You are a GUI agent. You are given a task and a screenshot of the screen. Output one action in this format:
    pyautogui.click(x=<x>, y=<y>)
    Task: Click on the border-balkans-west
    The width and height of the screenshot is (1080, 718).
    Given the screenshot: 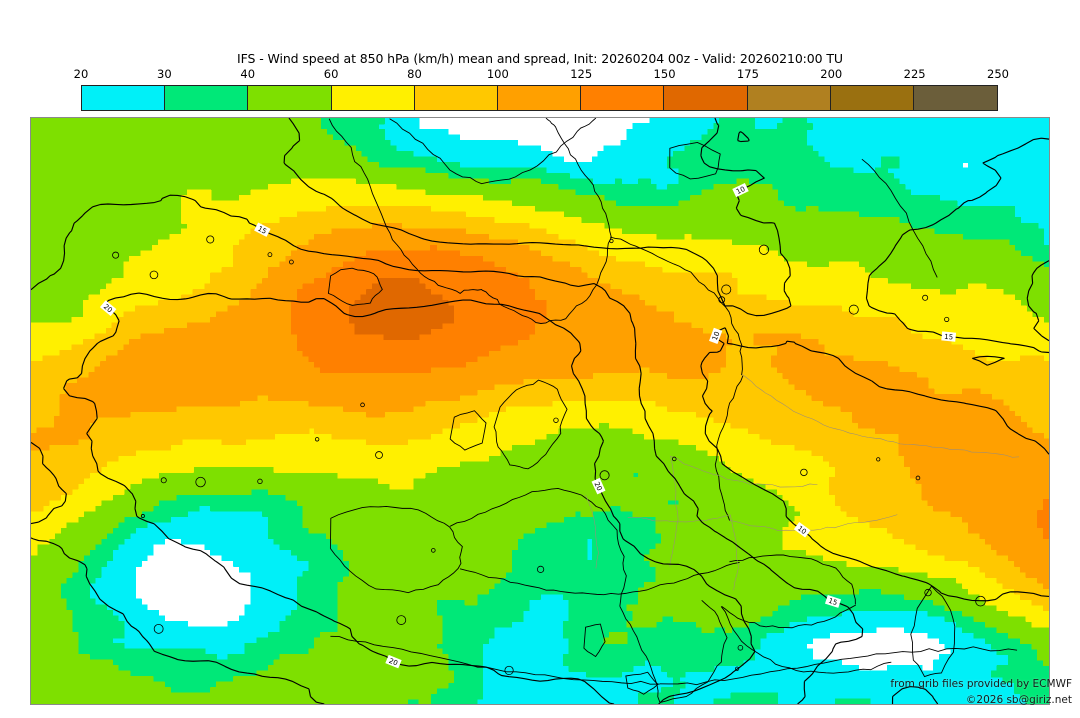 What is the action you would take?
    pyautogui.click(x=674, y=511)
    